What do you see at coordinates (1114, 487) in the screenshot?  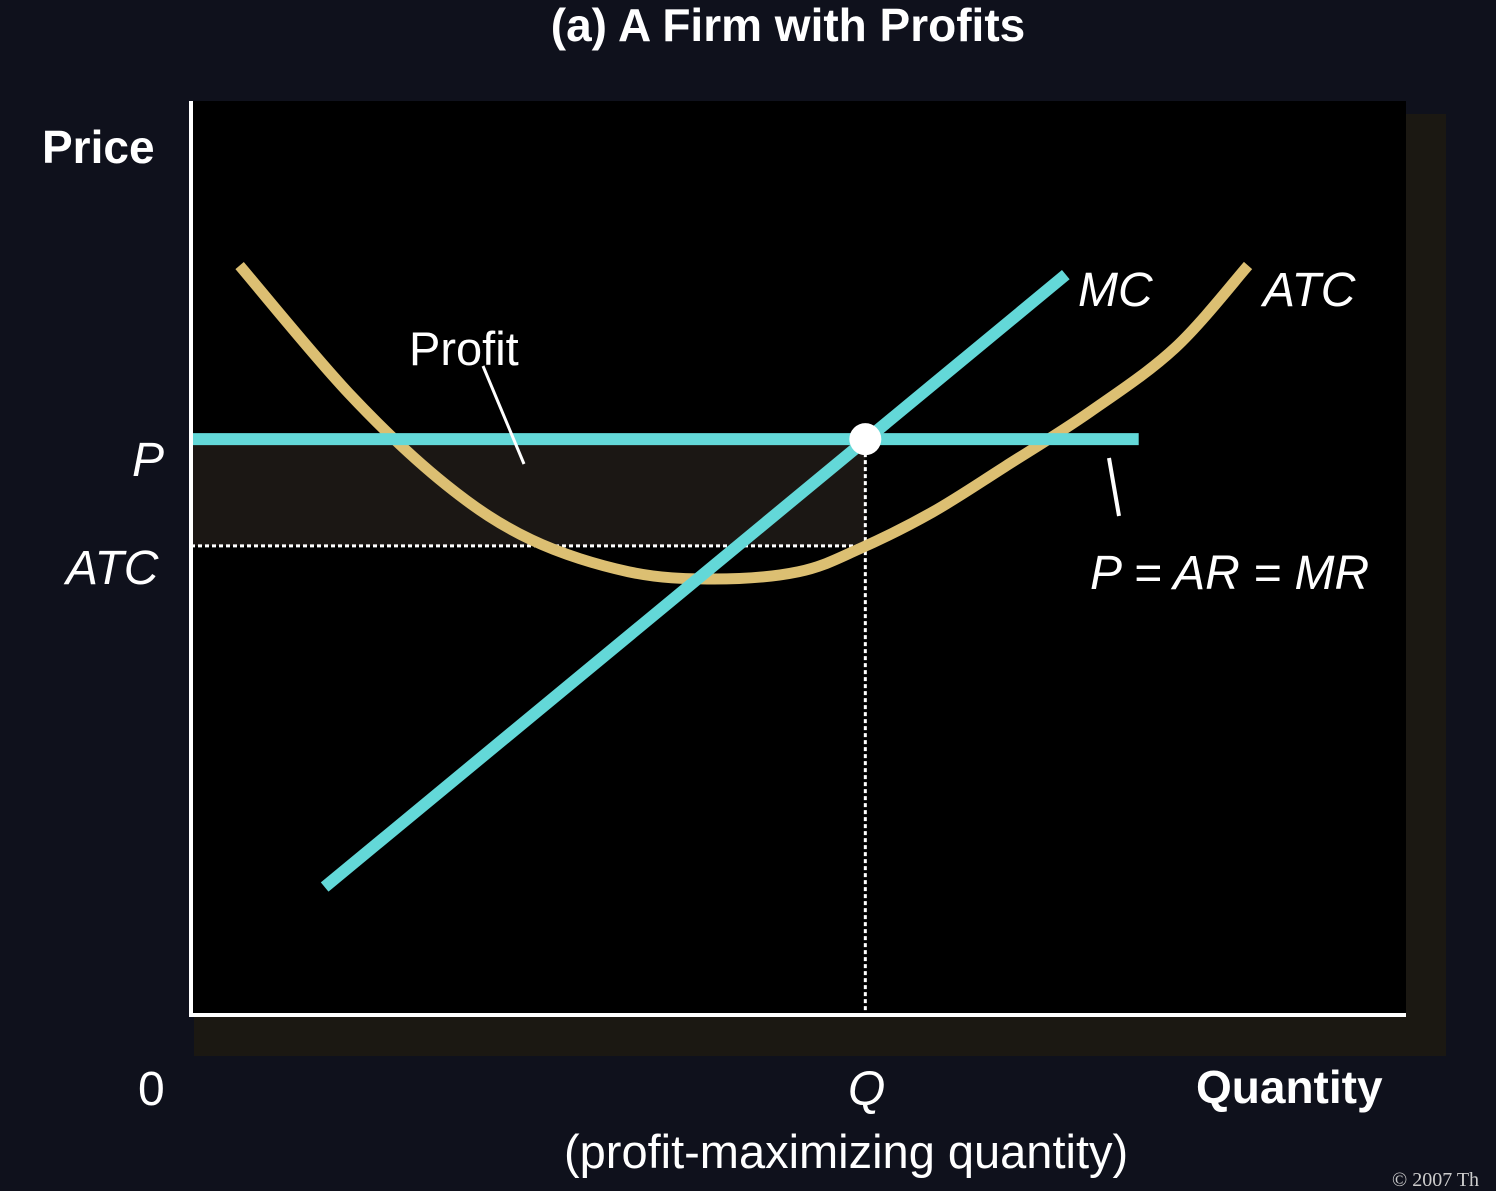 I see `demand-leader-line` at bounding box center [1114, 487].